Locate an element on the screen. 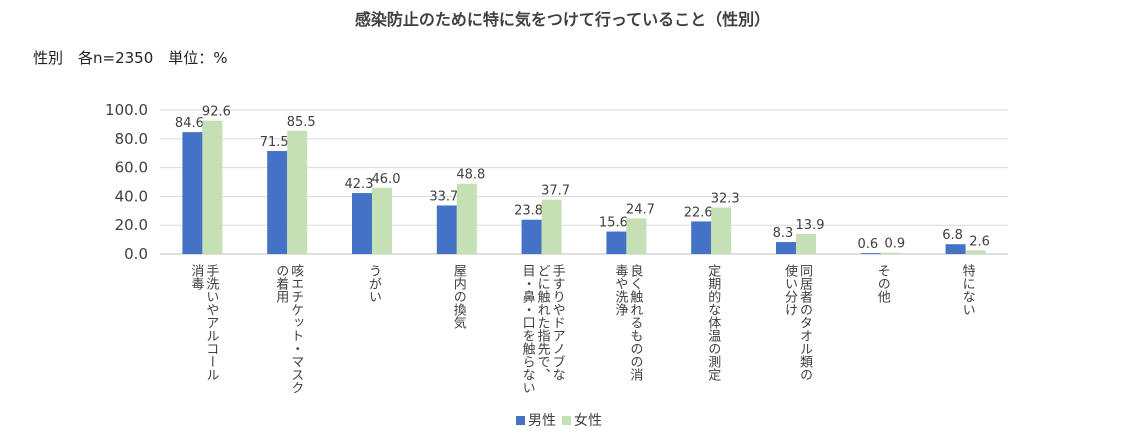 The image size is (1125, 442). data-label-female: 85.5 is located at coordinates (301, 122).